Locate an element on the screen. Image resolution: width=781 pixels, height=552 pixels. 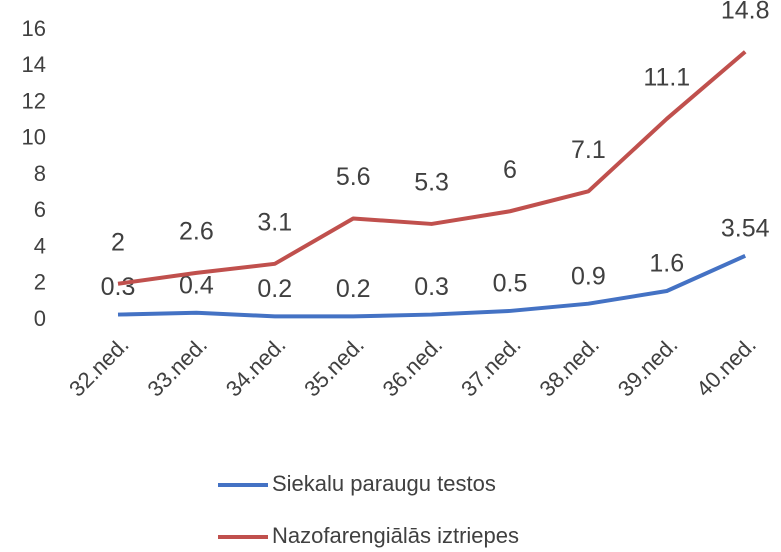
x-tick-label: 37.ned. is located at coordinates (491, 367).